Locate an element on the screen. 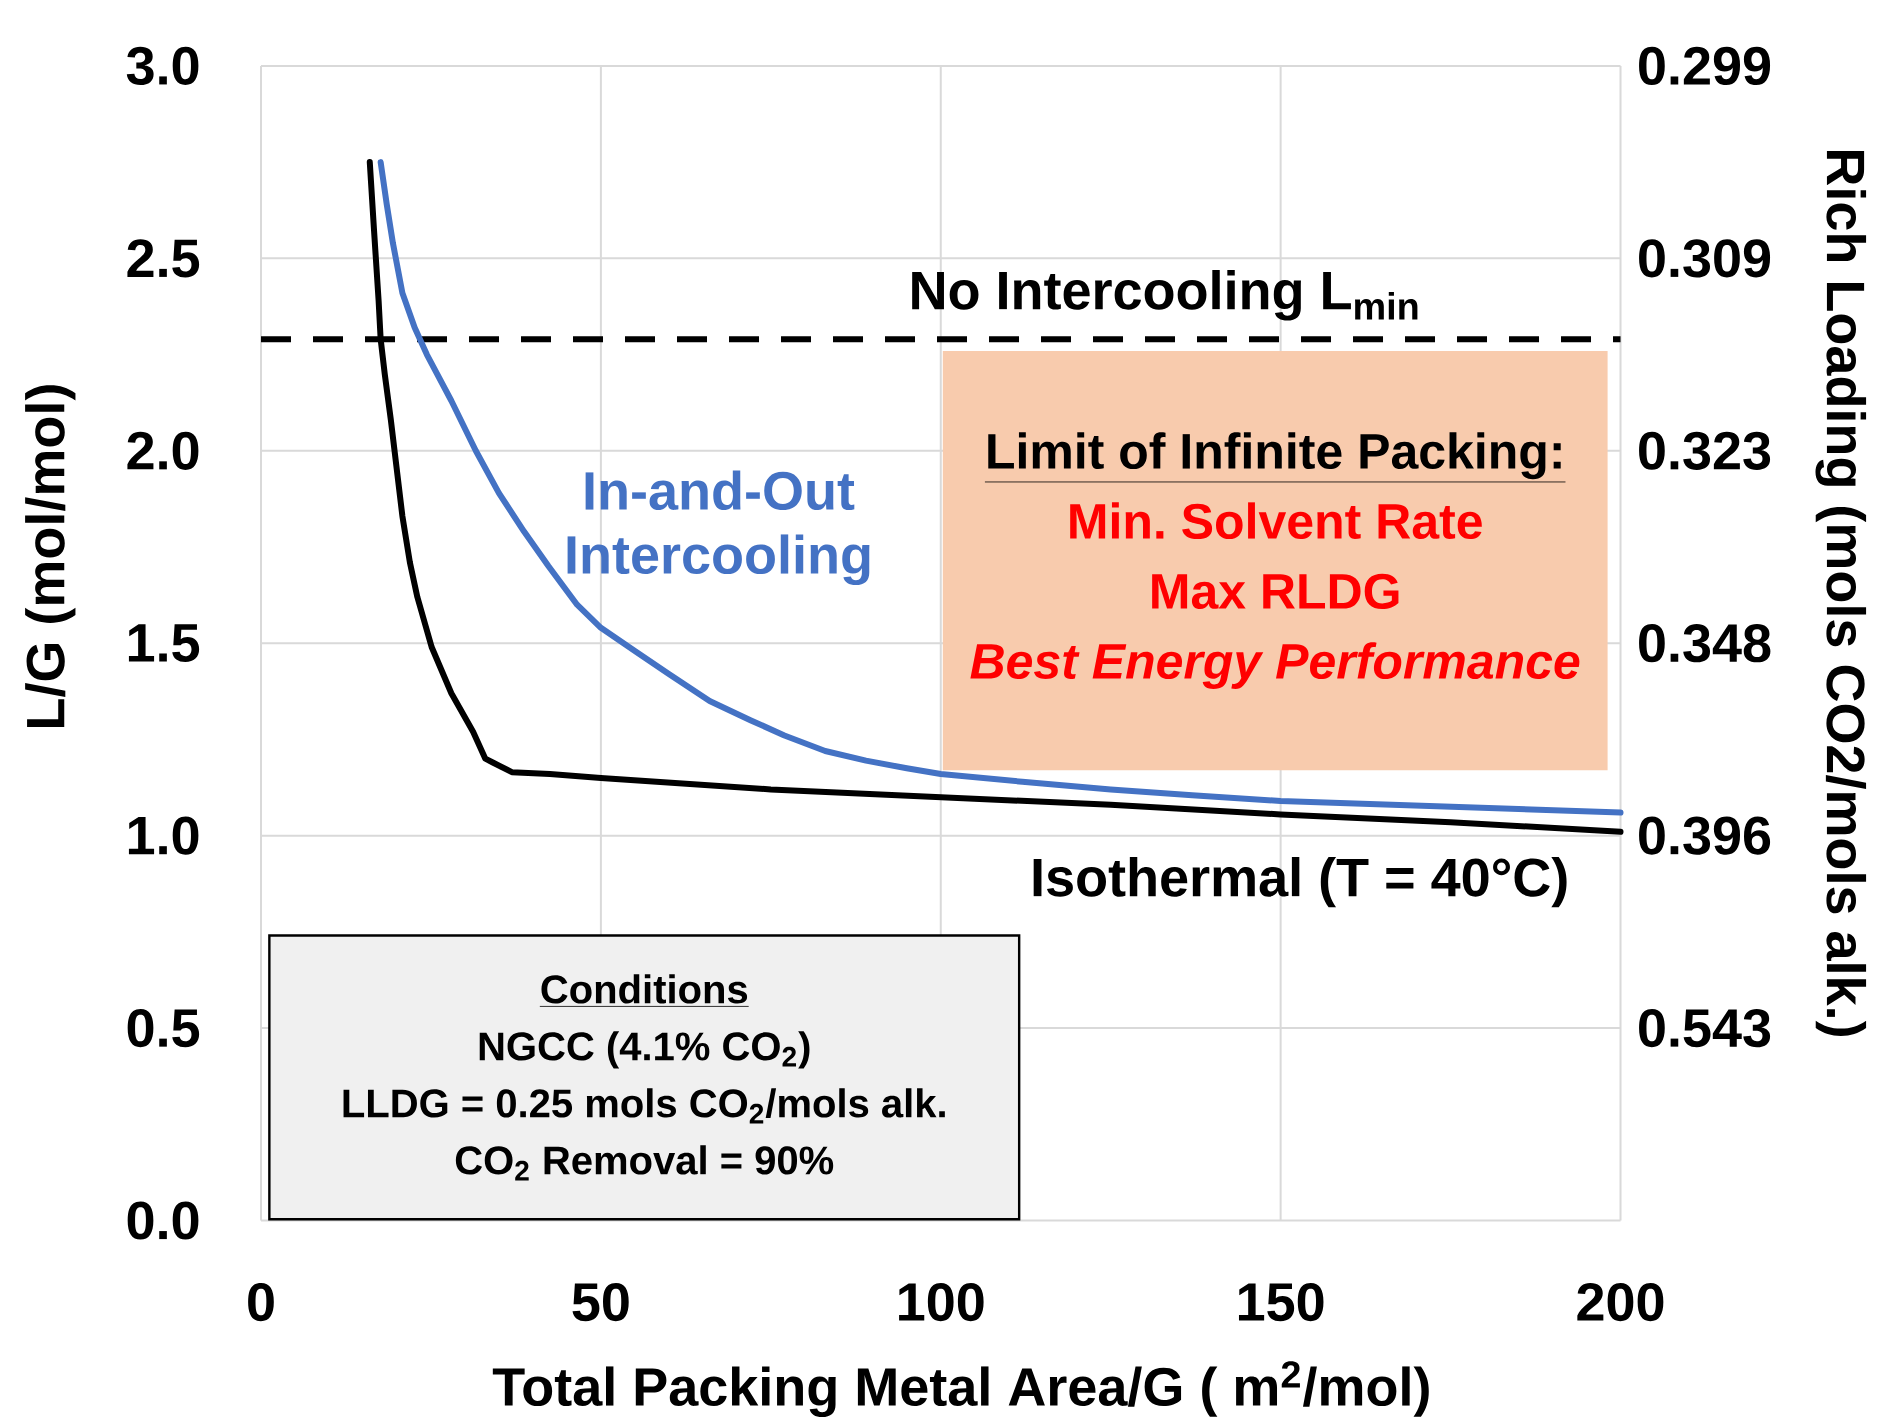 Image resolution: width=1878 pixels, height=1421 pixels. category-label: 0.348 is located at coordinates (1705, 643).